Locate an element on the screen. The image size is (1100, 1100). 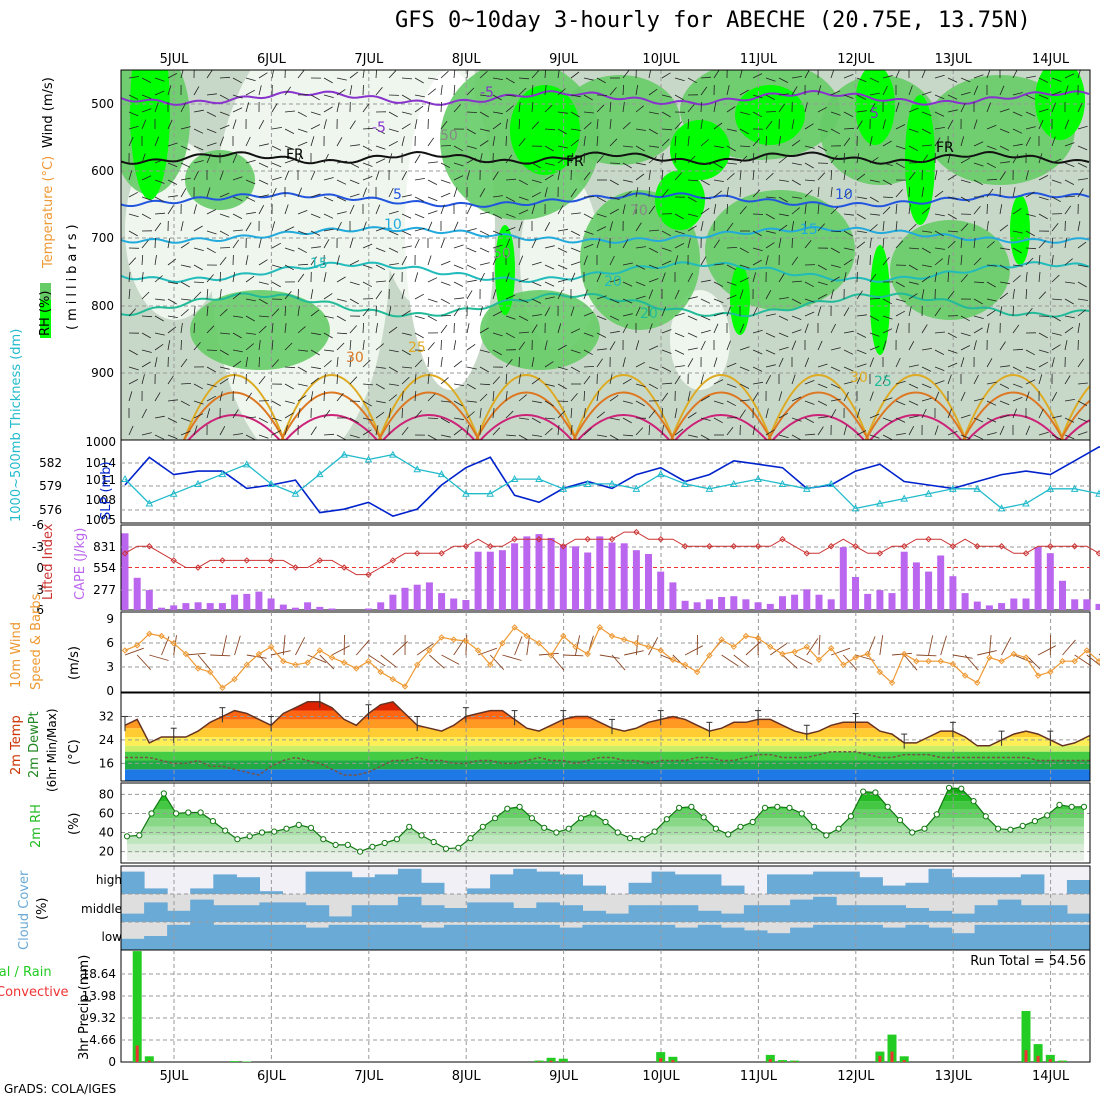
thickness-marker is located at coordinates (417, 469).